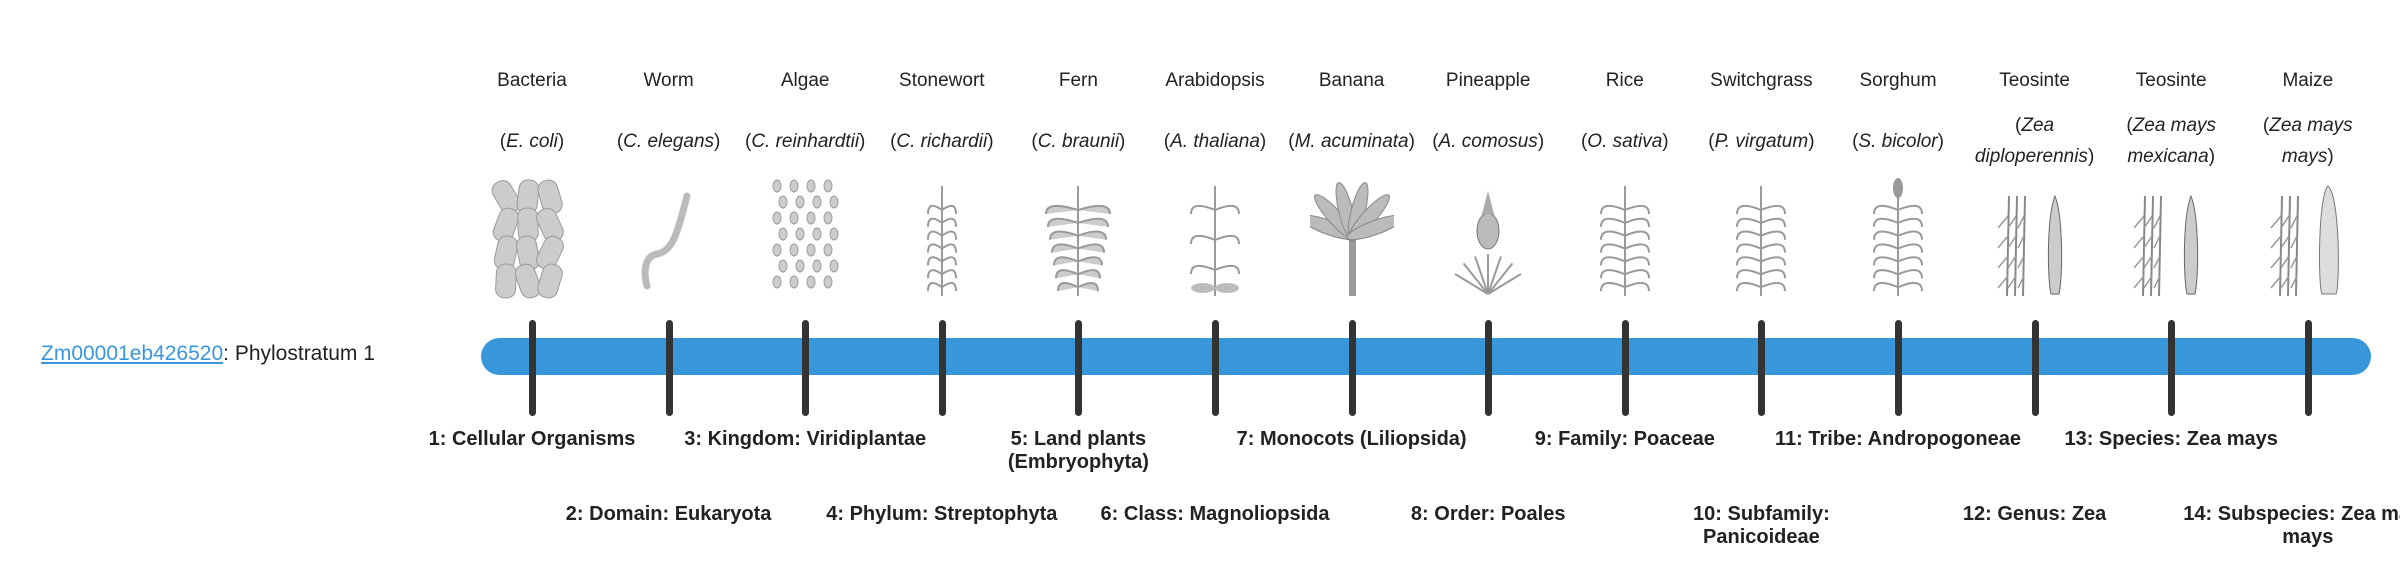 This screenshot has height=580, width=2400. I want to click on stratum-label-4: 4: Phylum: Streptophyta, so click(942, 514).